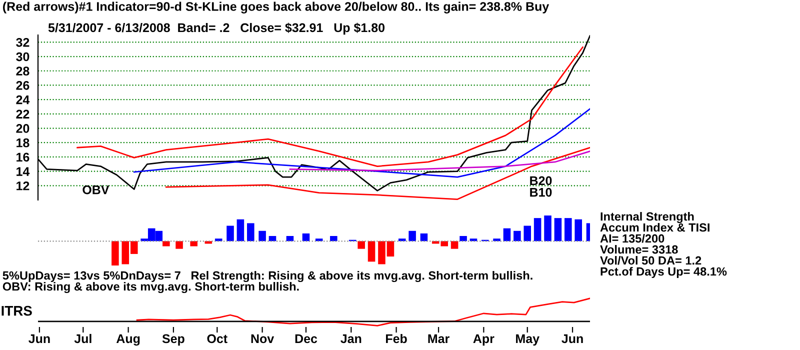  What do you see at coordinates (17, 311) in the screenshot?
I see `y-axis-title: ITRS` at bounding box center [17, 311].